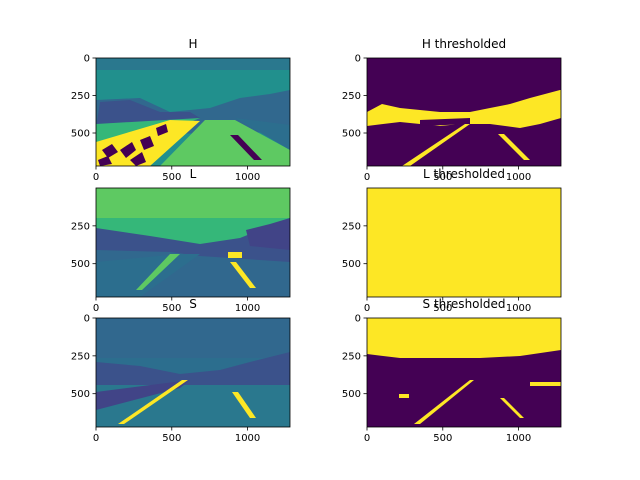 Image resolution: width=640 pixels, height=480 pixels. What do you see at coordinates (192, 44) in the screenshot?
I see `panel-title: H` at bounding box center [192, 44].